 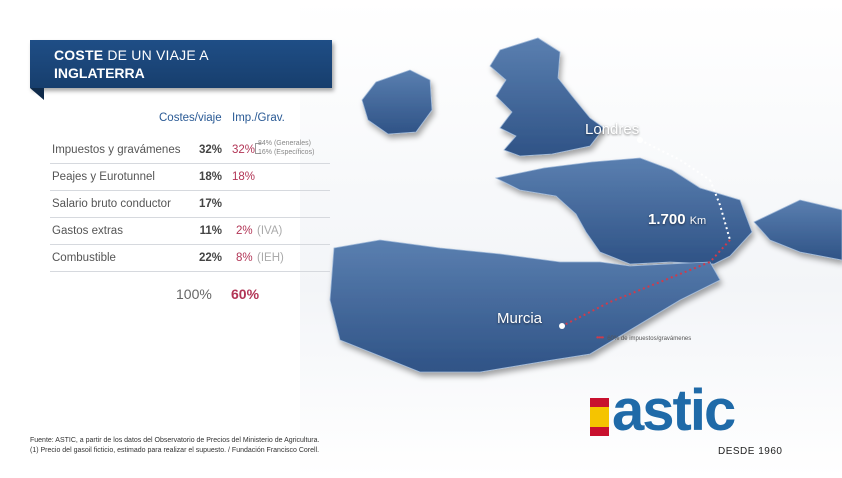 I want to click on destination-city-label: Murcia, so click(x=520, y=318).